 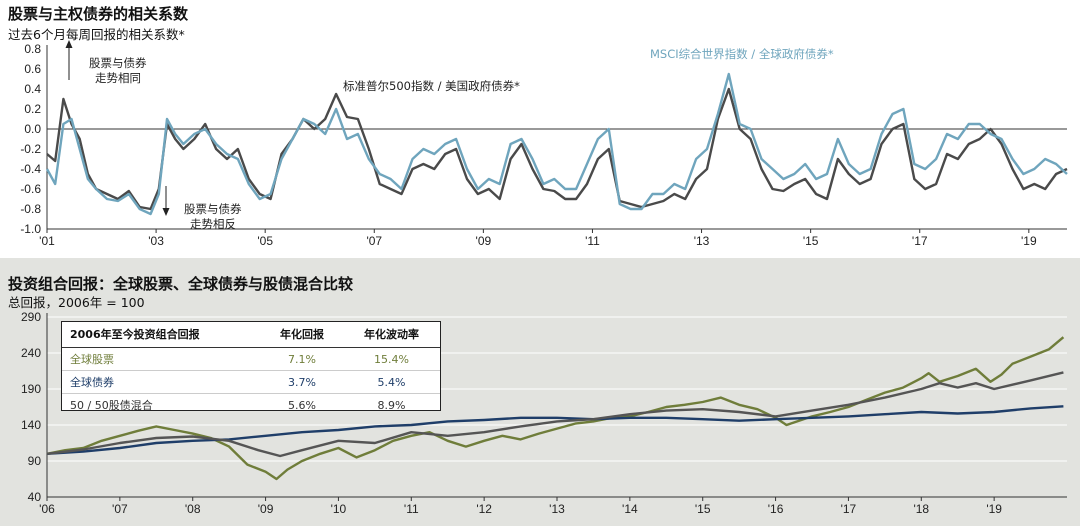 What do you see at coordinates (118, 78) in the screenshot?
I see `up-annotation-line2: 走势相同` at bounding box center [118, 78].